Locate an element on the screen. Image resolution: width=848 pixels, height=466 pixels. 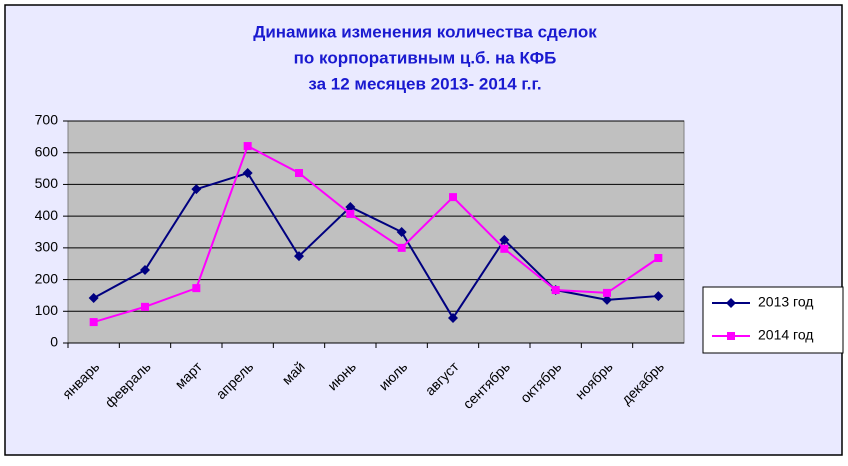
y-tick-label: 600 is located at coordinates (47, 151).